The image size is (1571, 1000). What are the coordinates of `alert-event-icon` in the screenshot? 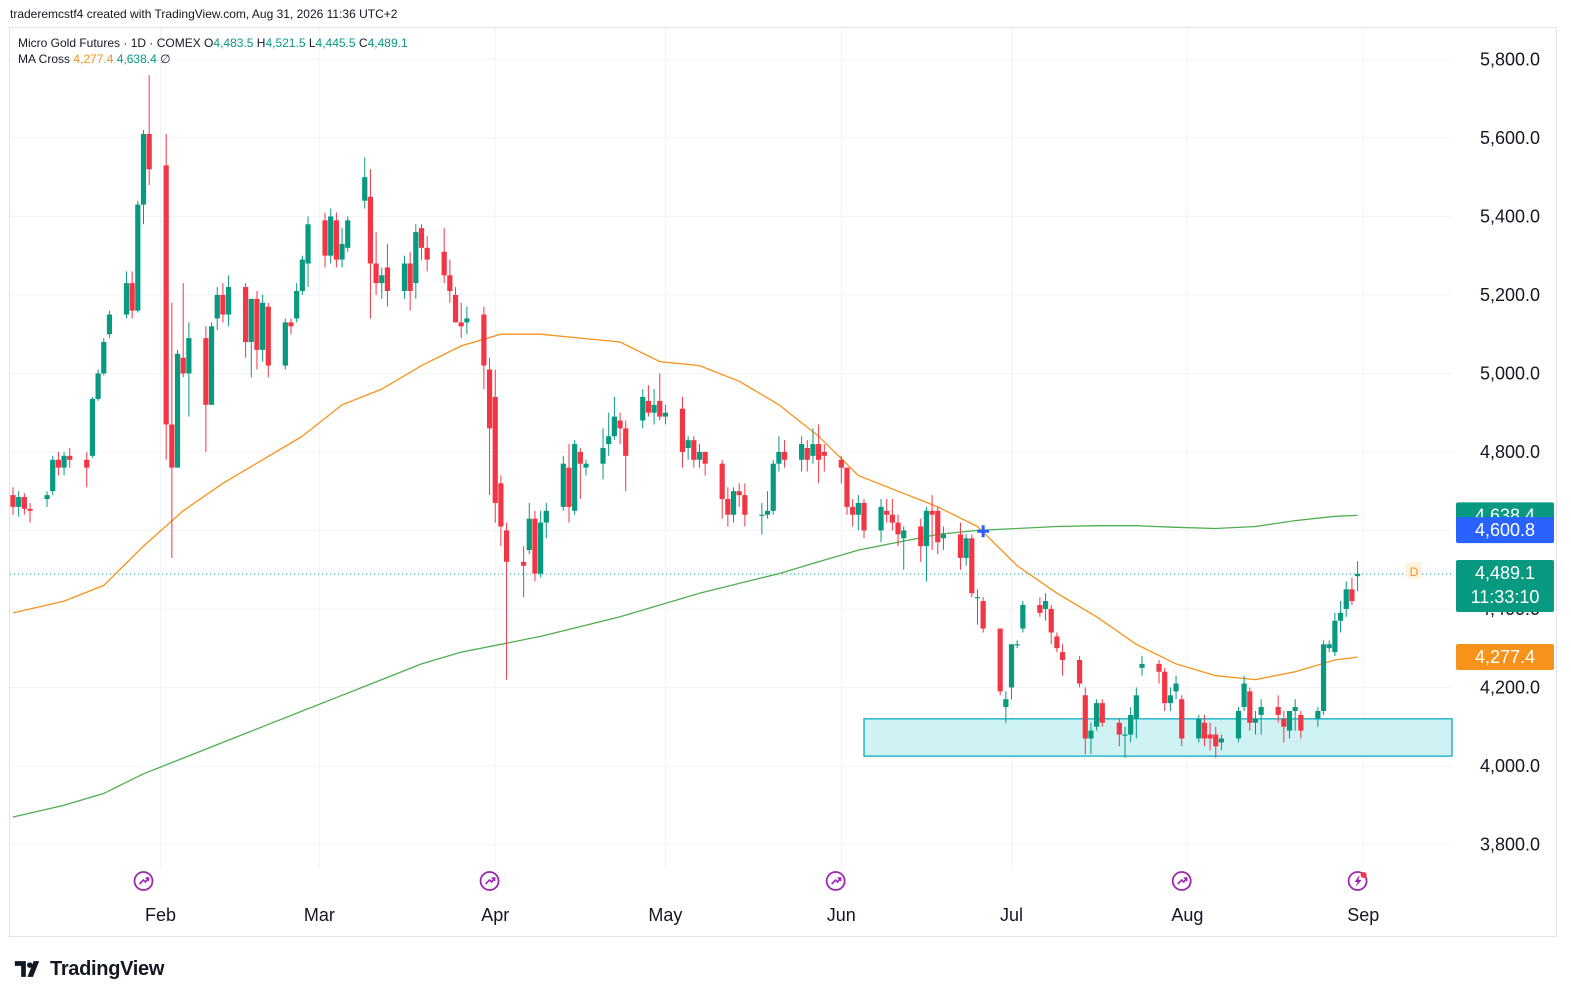 It's located at (1357, 881).